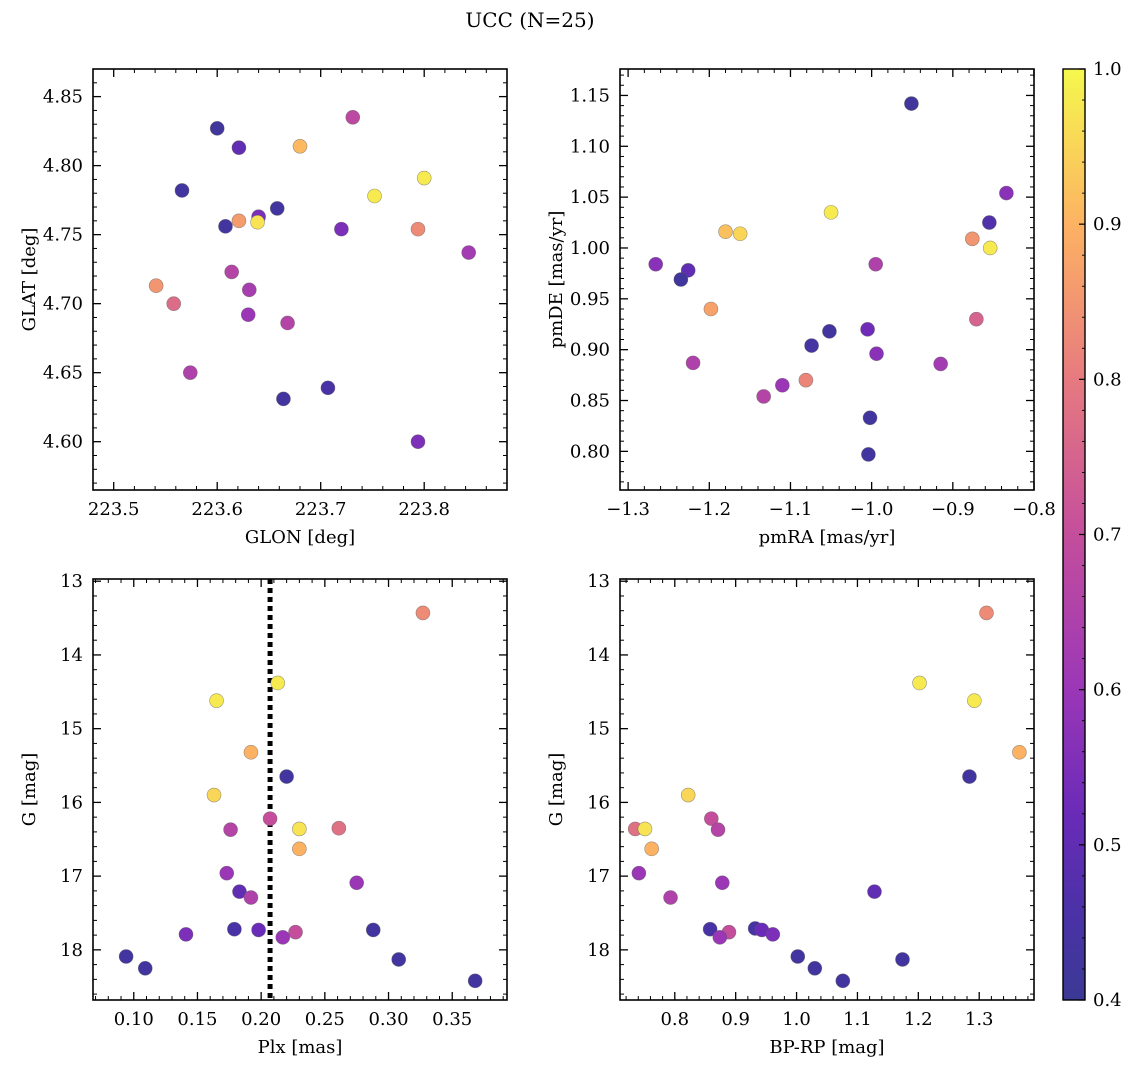  Describe the element at coordinates (872, 509) in the screenshot. I see `x-tick-label: −1.0` at that location.